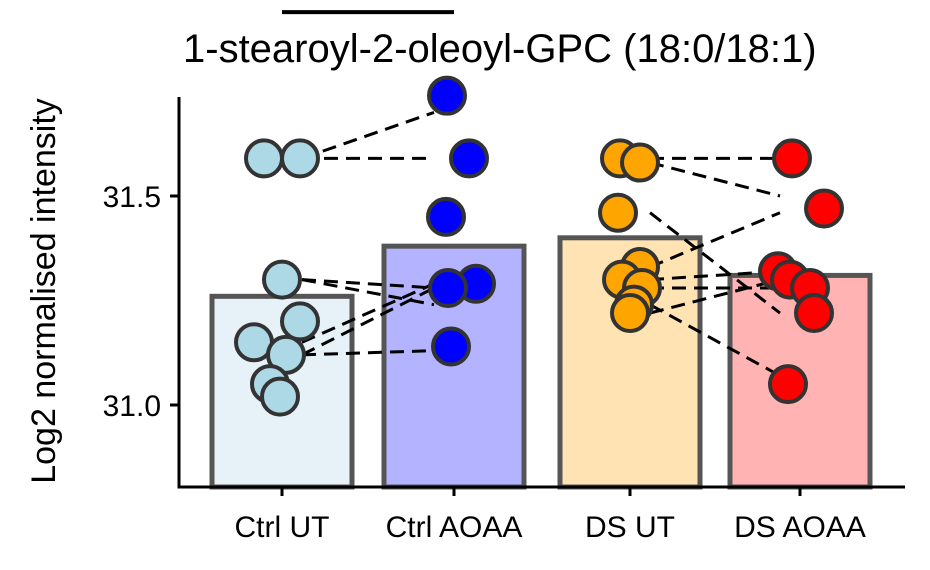 This screenshot has height=570, width=930. I want to click on y-tick-label: 31.0, so click(132, 406).